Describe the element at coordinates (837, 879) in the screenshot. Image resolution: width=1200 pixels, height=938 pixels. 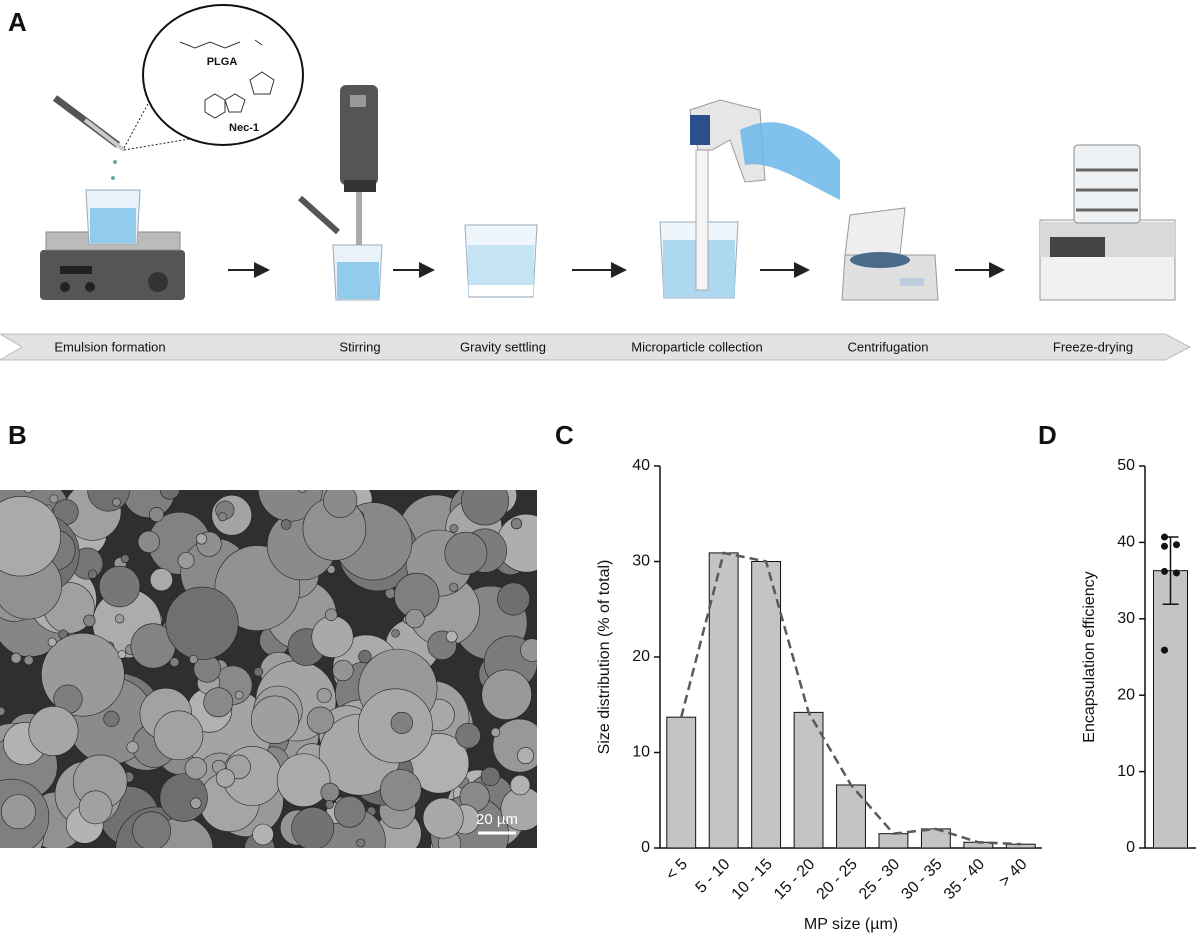
I see `x-tick-label: 20 - 25` at that location.